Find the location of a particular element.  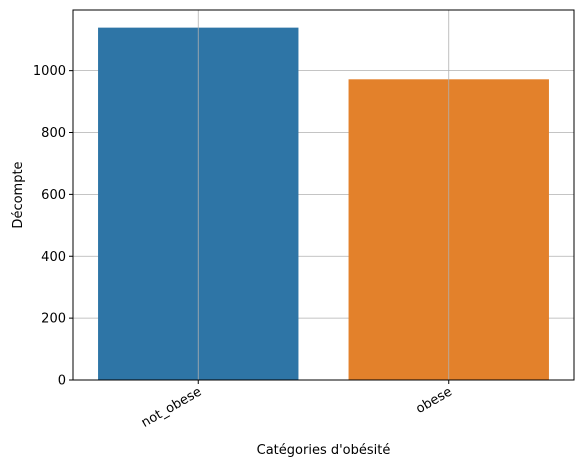

x-tick-label: not_obese is located at coordinates (171, 407).